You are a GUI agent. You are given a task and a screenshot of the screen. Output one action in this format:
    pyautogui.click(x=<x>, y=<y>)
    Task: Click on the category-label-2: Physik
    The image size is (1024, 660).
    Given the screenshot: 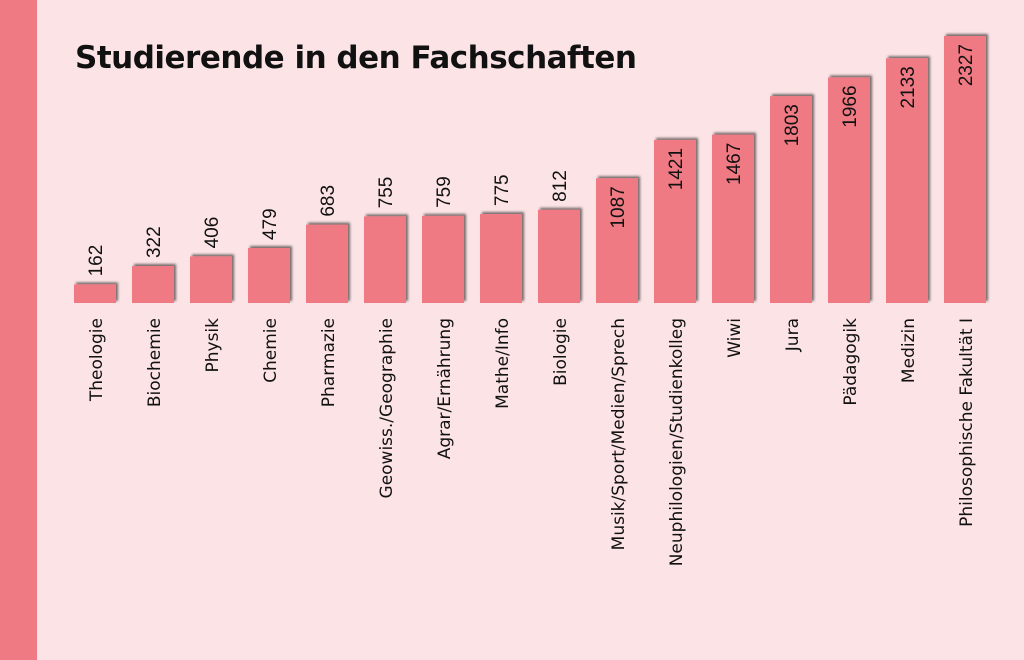 What is the action you would take?
    pyautogui.click(x=213, y=345)
    